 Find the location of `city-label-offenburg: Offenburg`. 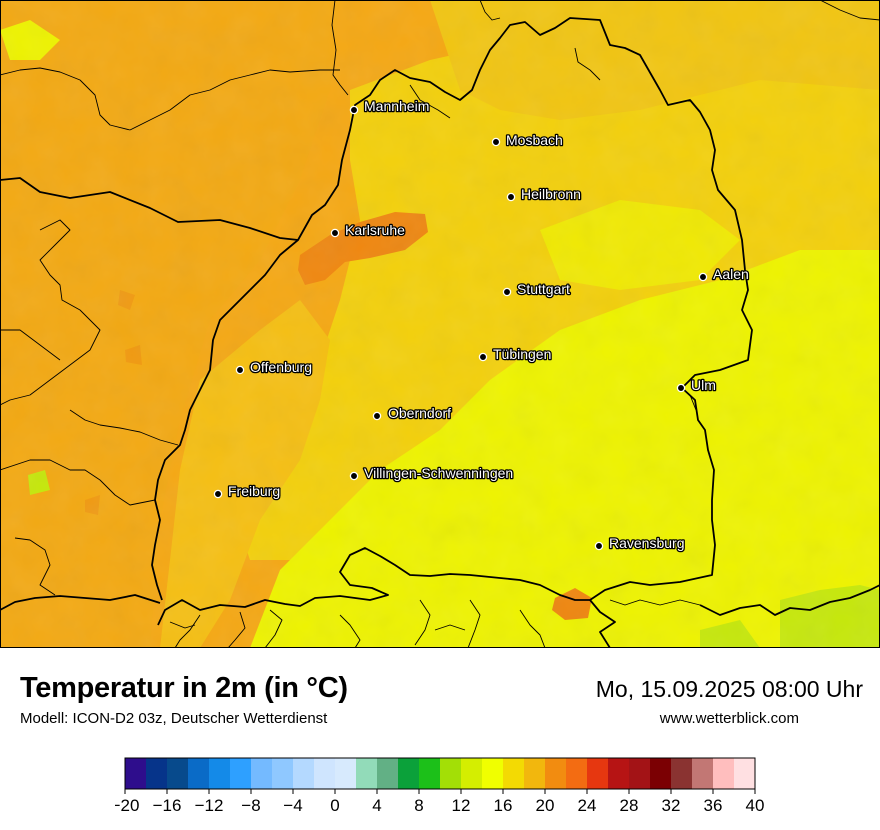

city-label-offenburg: Offenburg is located at coordinates (281, 367).